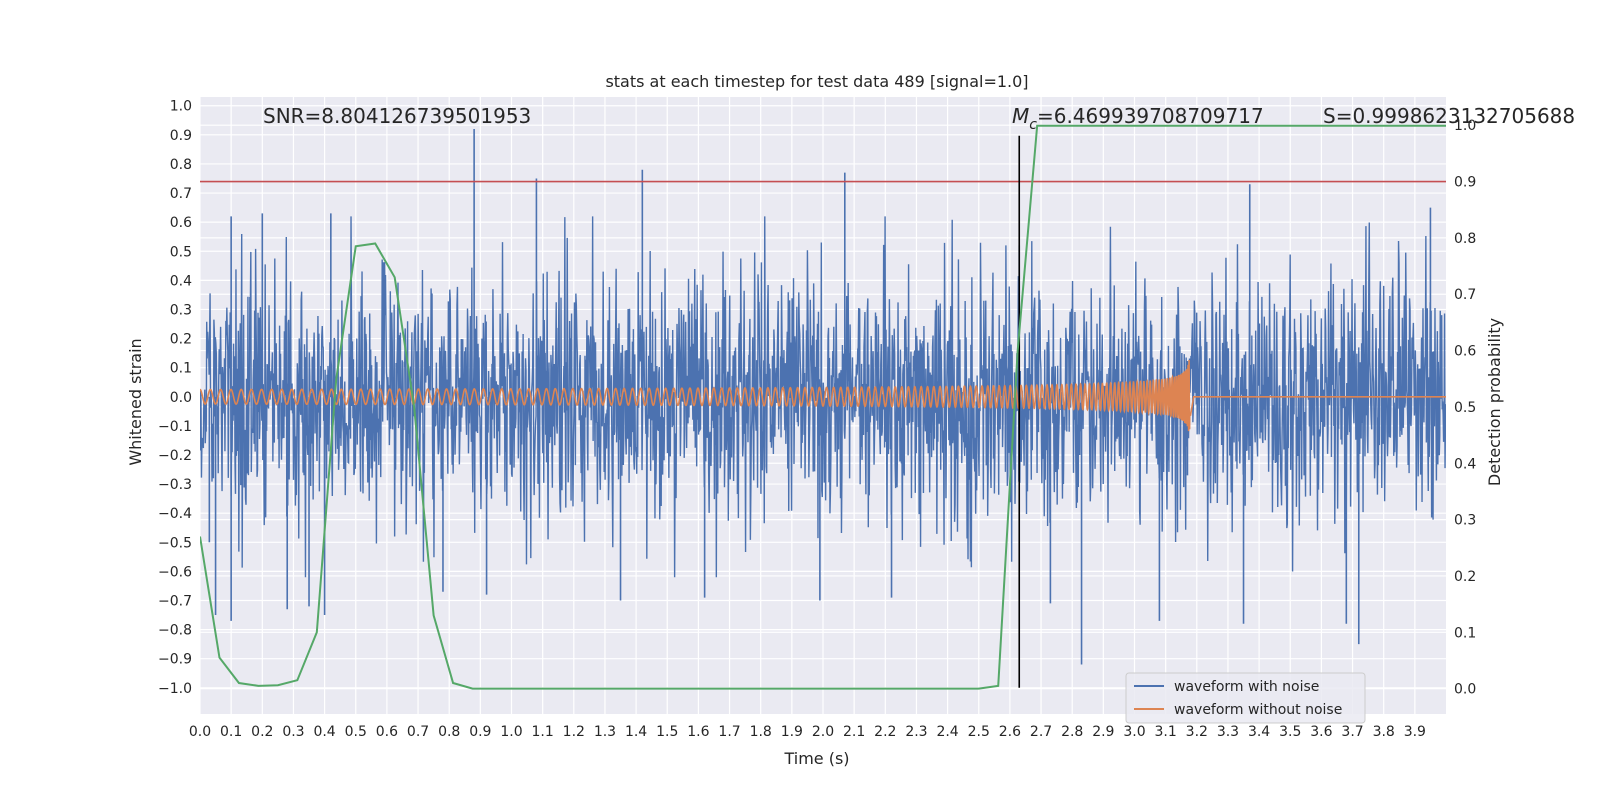 This screenshot has width=1600, height=800. Describe the element at coordinates (181, 136) in the screenshot. I see `y-tick-label: 0.9` at that location.